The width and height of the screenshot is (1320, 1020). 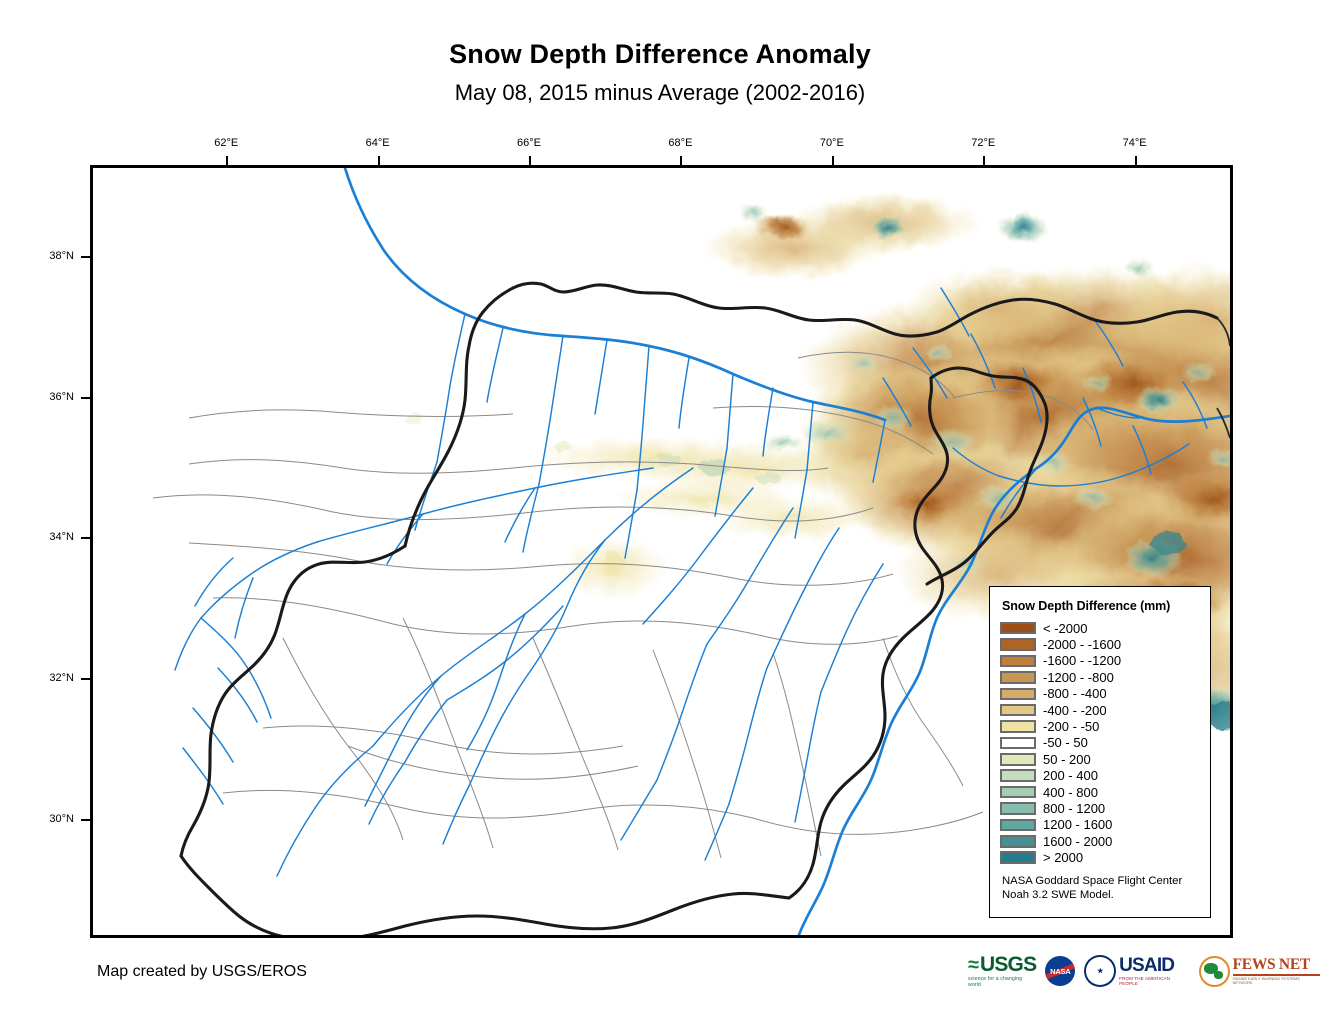 I want to click on fews-tagline: FAMINE EARLY WARNING SYSTEMS NETWORK, so click(x=1266, y=980).